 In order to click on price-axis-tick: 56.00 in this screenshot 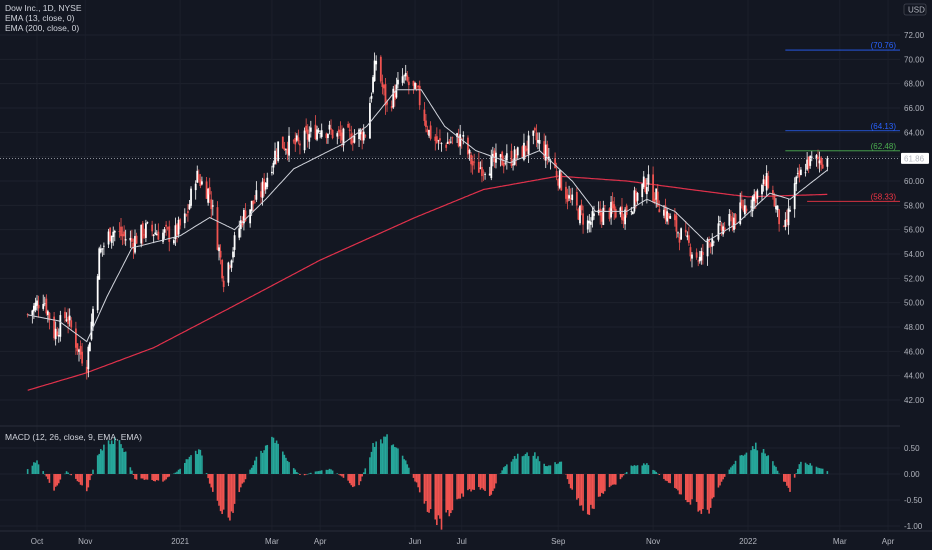, I will do `click(914, 230)`.